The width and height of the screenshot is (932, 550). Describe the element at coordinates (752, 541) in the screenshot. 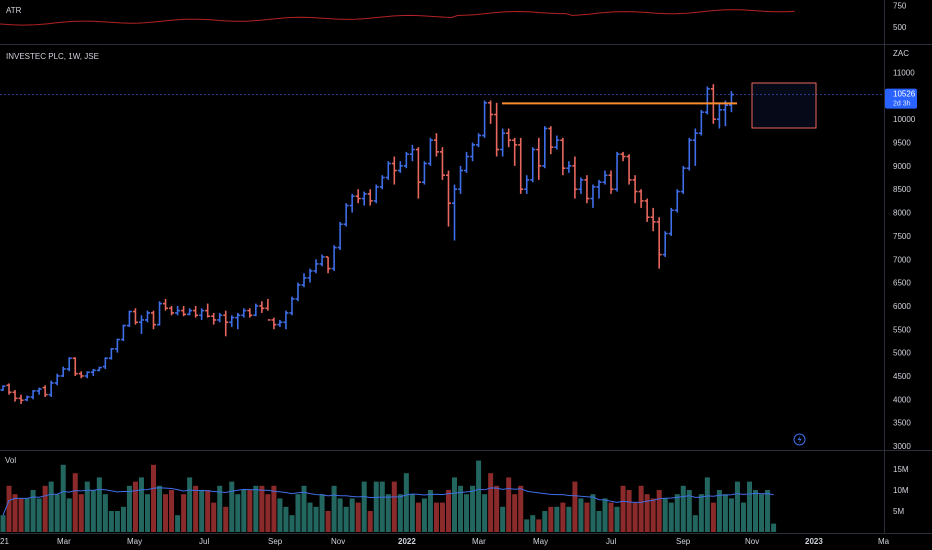

I see `time-tick-label: Nov` at that location.